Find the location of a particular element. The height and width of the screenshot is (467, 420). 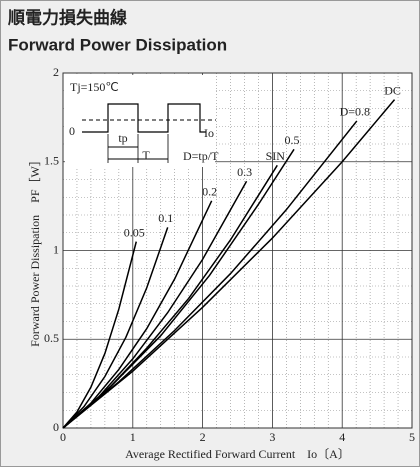

series-label: 0.2 is located at coordinates (209, 192).